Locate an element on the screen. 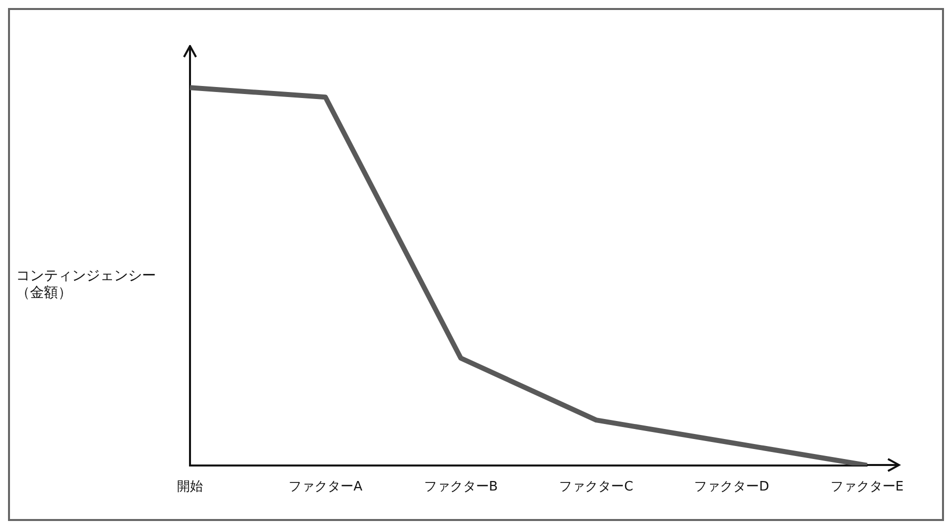 Image resolution: width=952 pixels, height=529 pixels. x-tick-label: 開始 is located at coordinates (190, 487).